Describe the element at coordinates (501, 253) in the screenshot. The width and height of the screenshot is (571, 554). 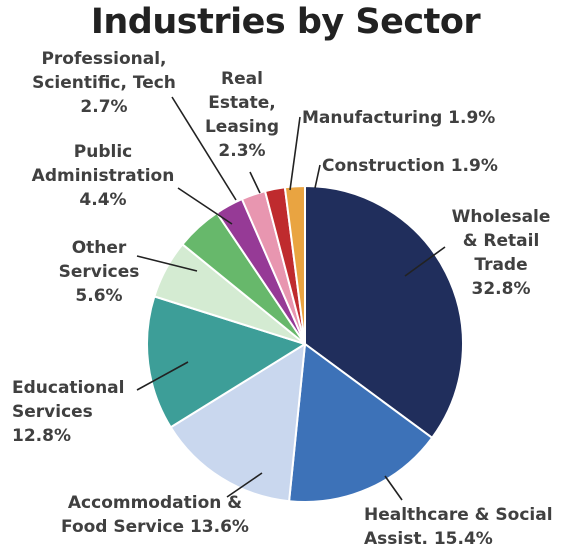
I see `slice-label: Wholesale & Retail Trade 32.8%` at that location.